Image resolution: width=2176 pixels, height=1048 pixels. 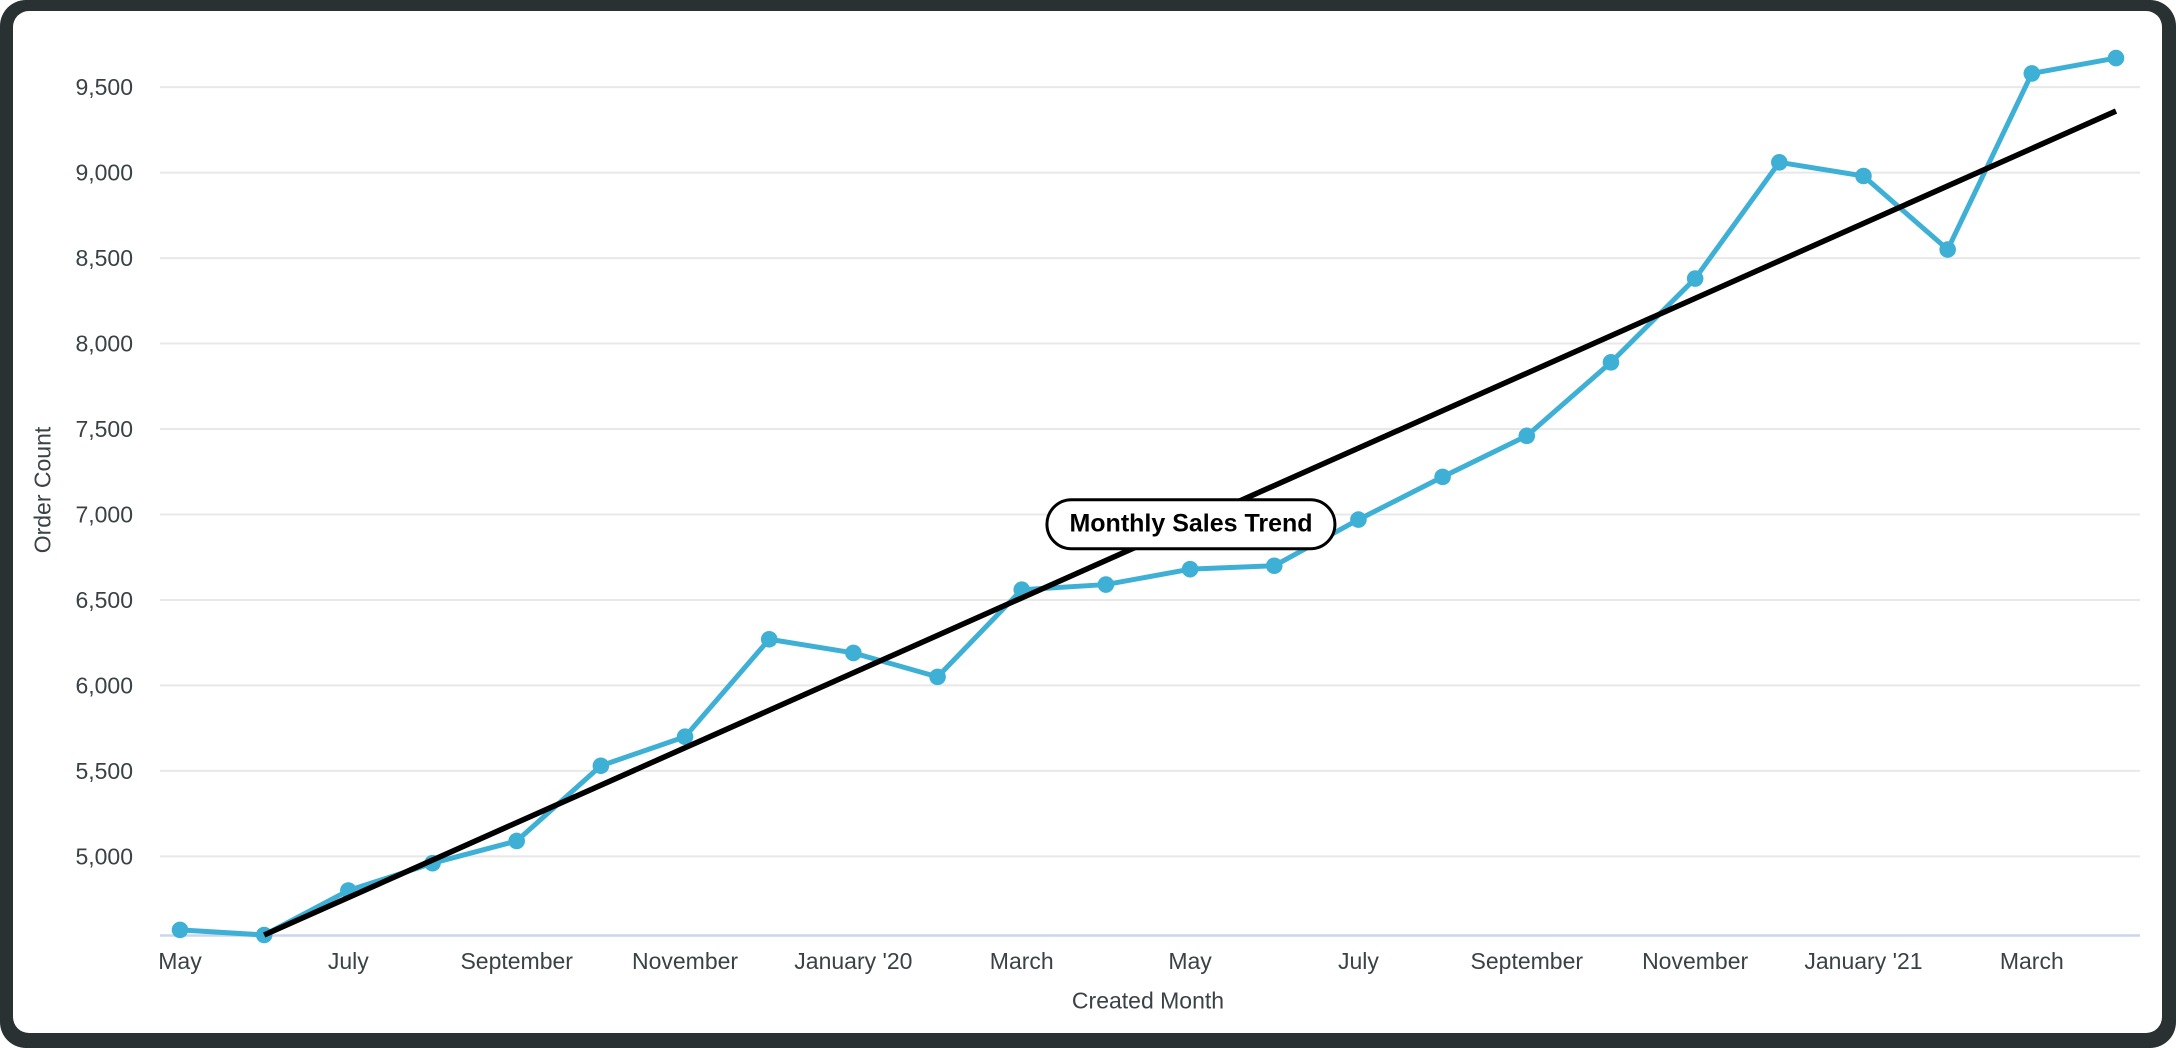 What do you see at coordinates (1779, 162) in the screenshot?
I see `data-point-dec-2020: Dec 2020: 9,060` at bounding box center [1779, 162].